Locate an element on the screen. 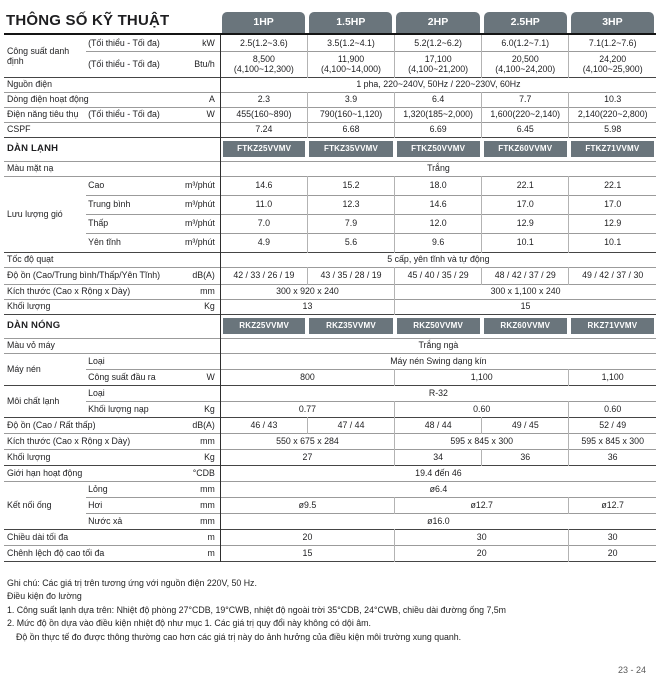 The image size is (660, 675). model-tab: FTKZ50VVMV is located at coordinates (438, 149).